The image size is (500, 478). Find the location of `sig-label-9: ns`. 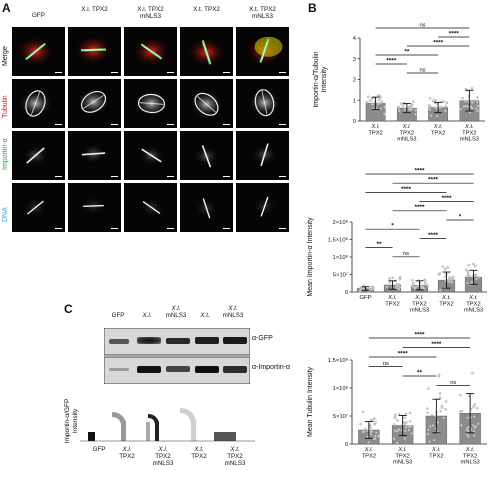

sig-label-9: ns is located at coordinates (406, 254).